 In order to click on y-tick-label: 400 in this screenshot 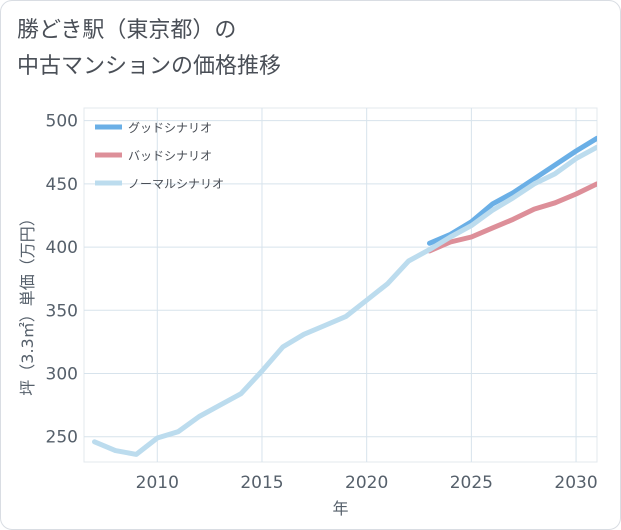, I will do `click(62, 248)`.